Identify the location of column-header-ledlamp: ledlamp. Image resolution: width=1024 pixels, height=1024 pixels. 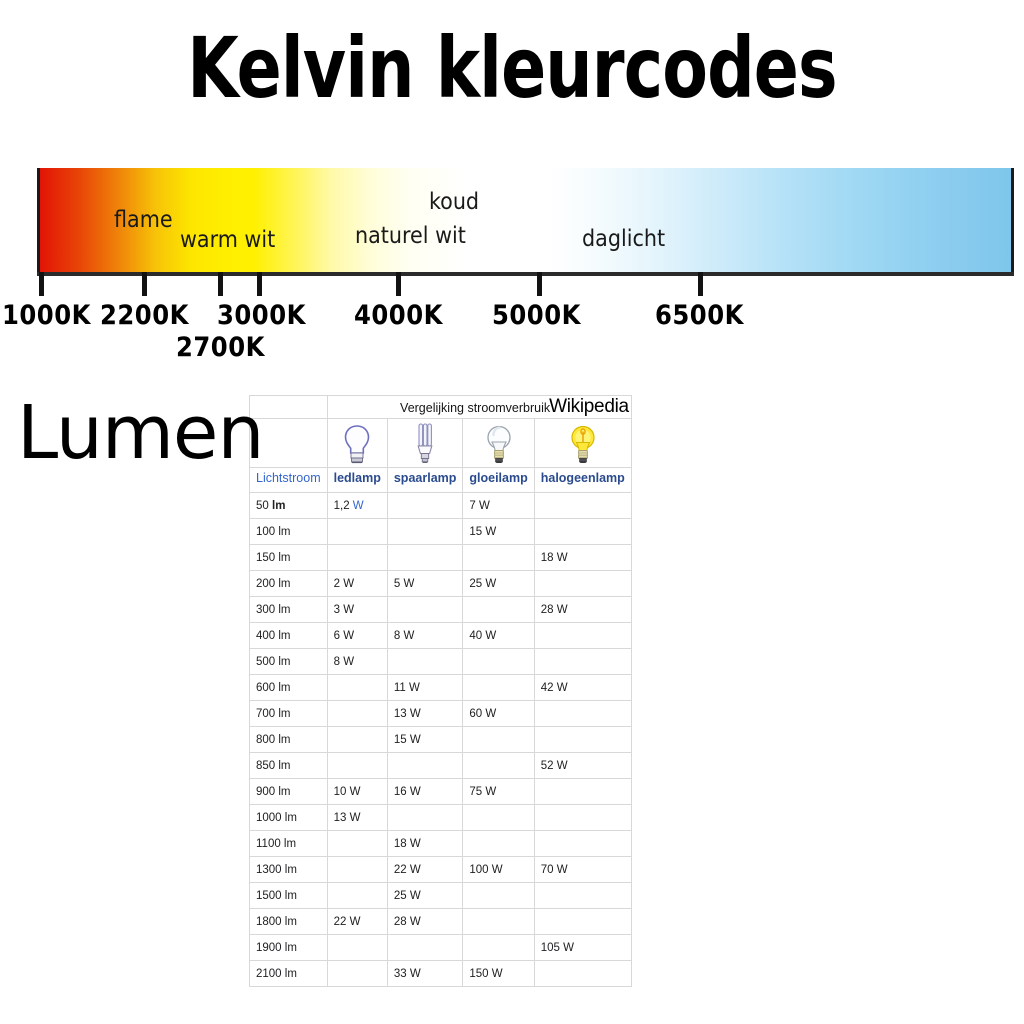
(357, 480).